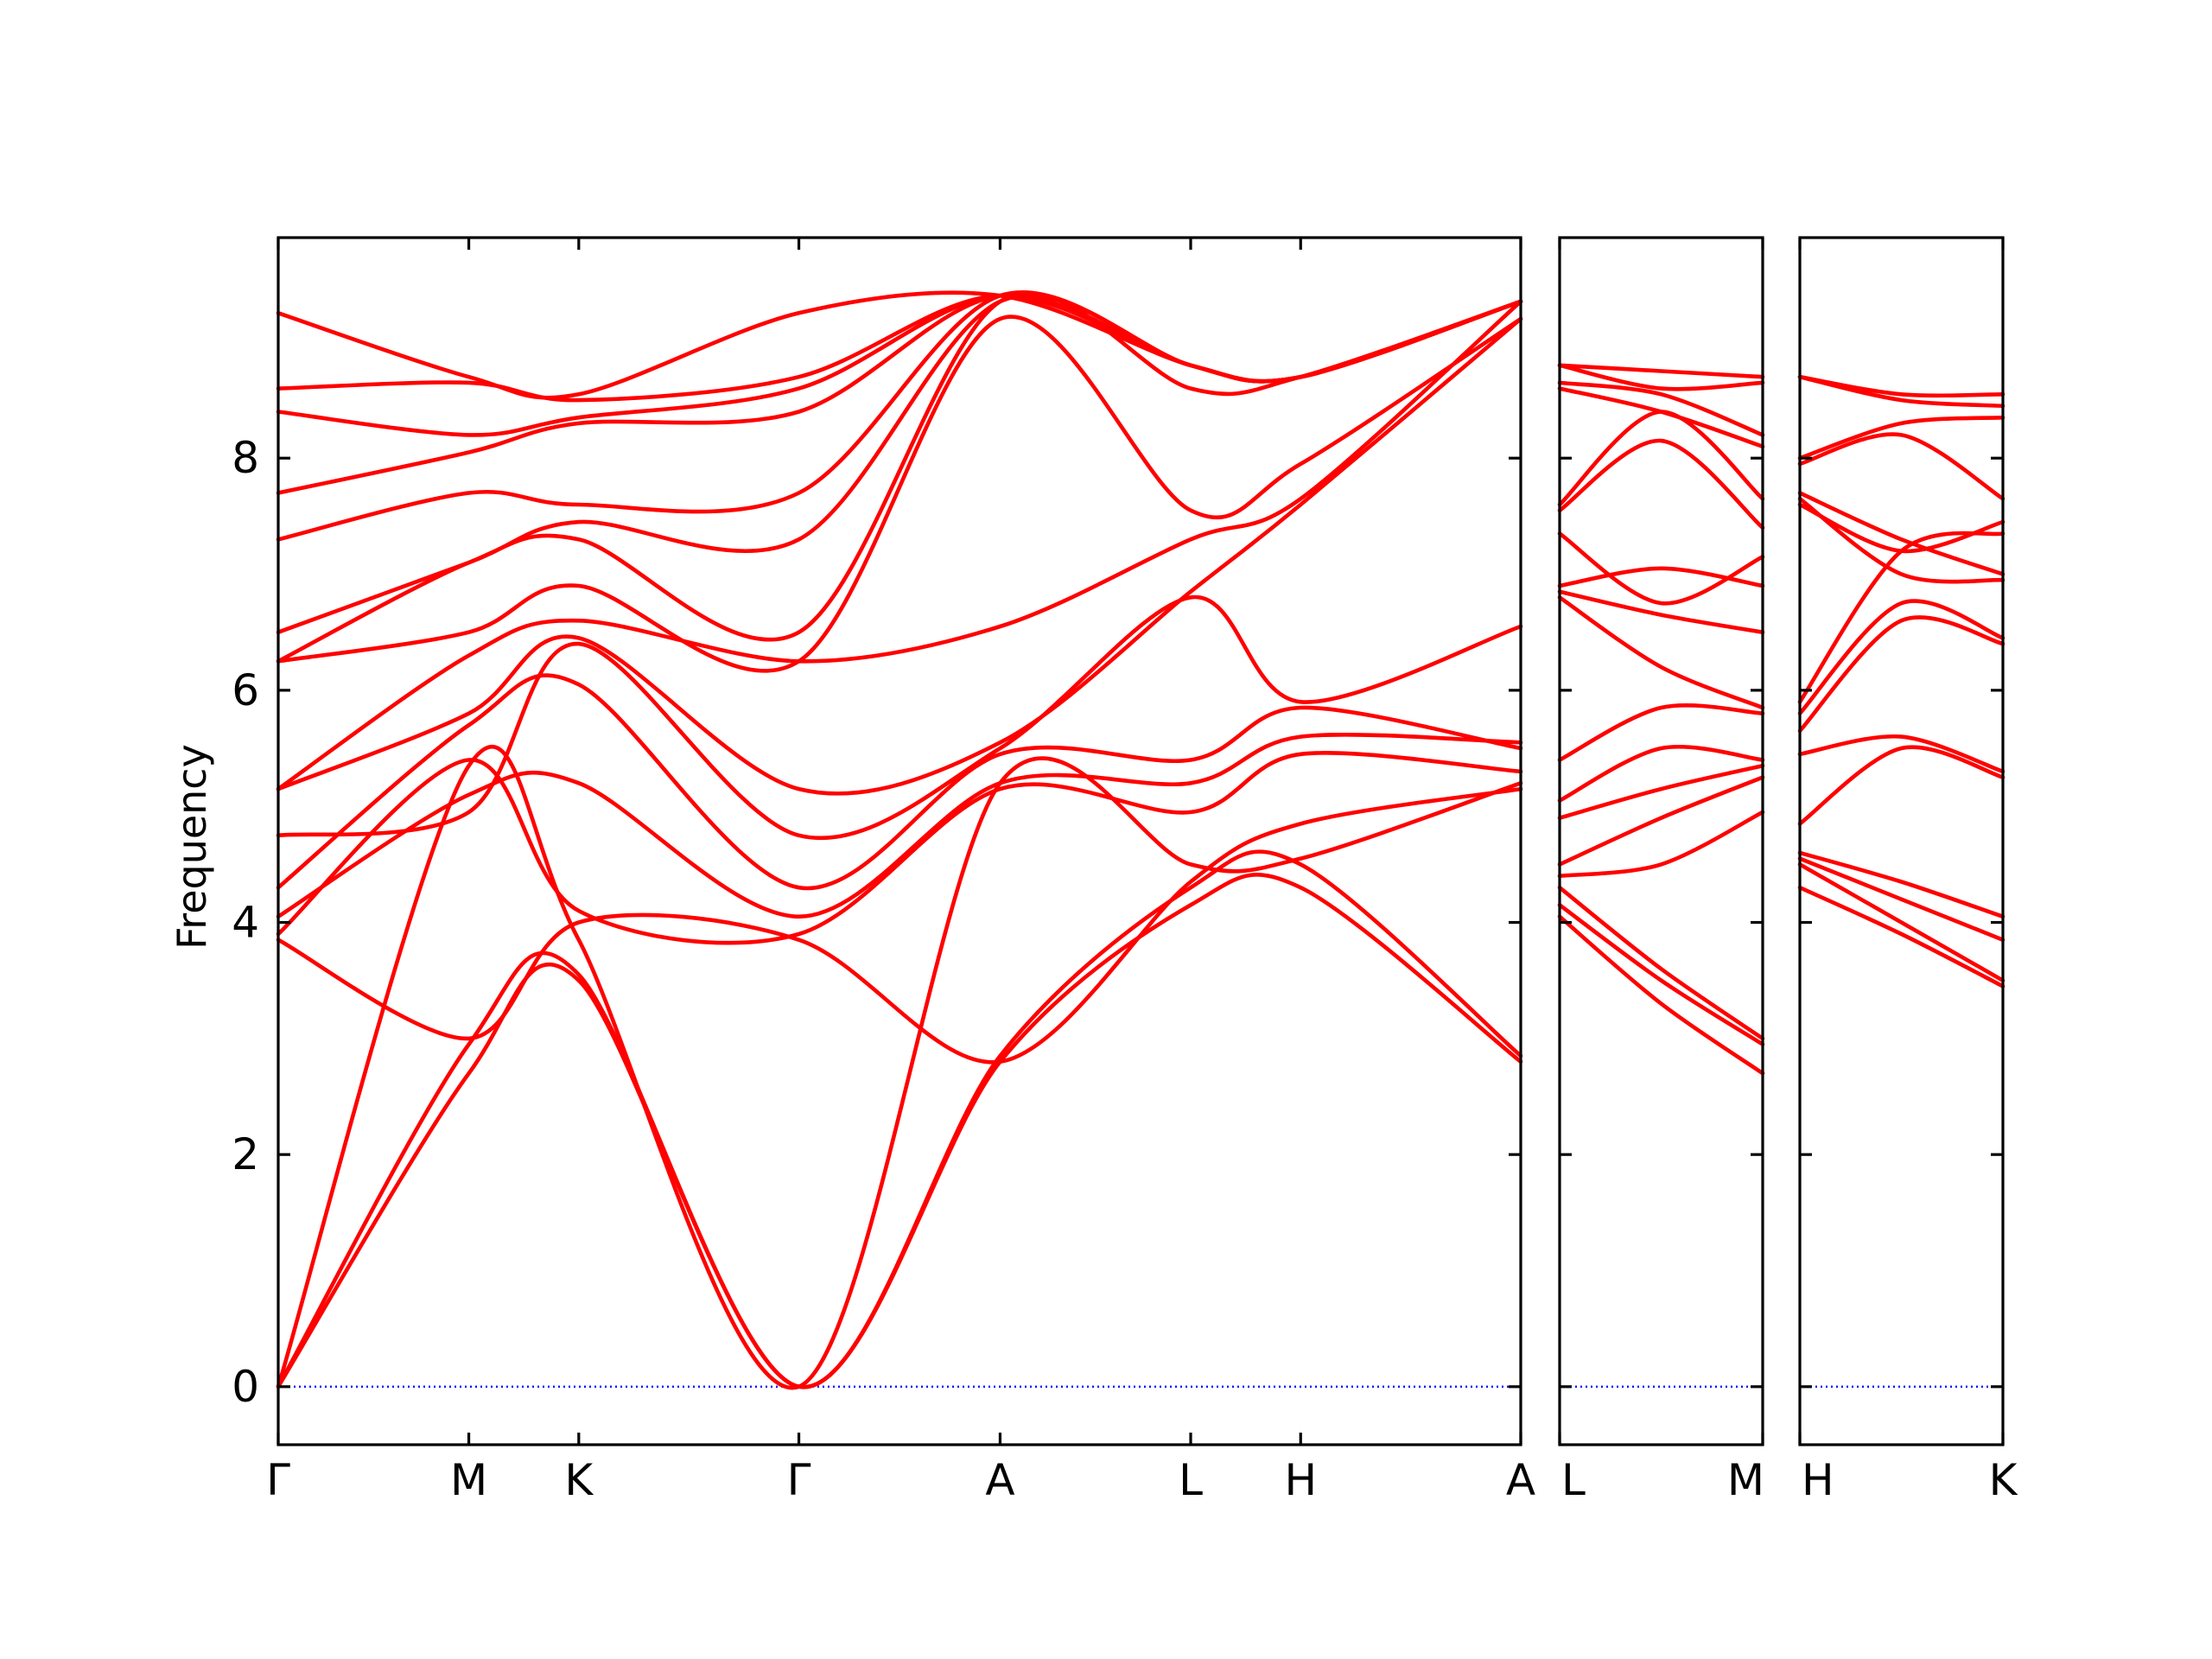 The height and width of the screenshot is (1659, 2212). What do you see at coordinates (245, 458) in the screenshot?
I see `y-tick-label: 8` at bounding box center [245, 458].